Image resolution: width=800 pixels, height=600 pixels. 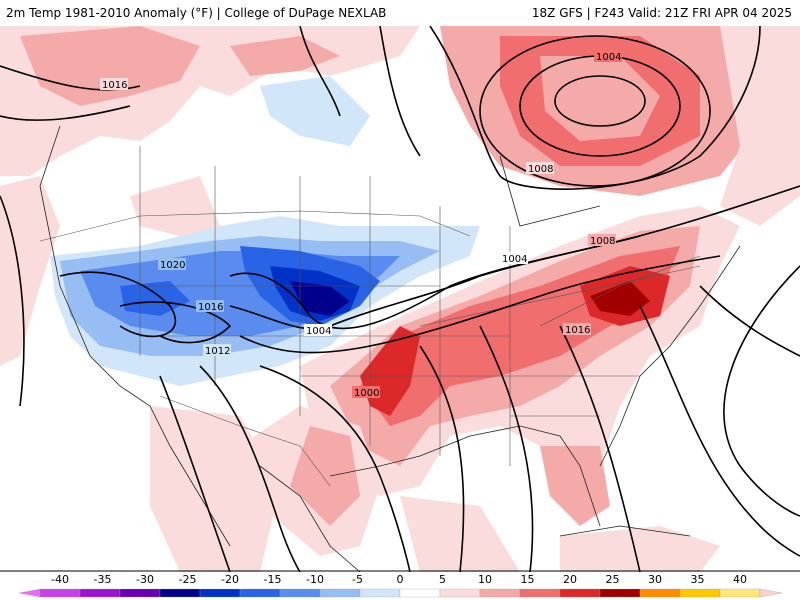 I want to click on colorbar-tick-label: 30, so click(x=655, y=579).